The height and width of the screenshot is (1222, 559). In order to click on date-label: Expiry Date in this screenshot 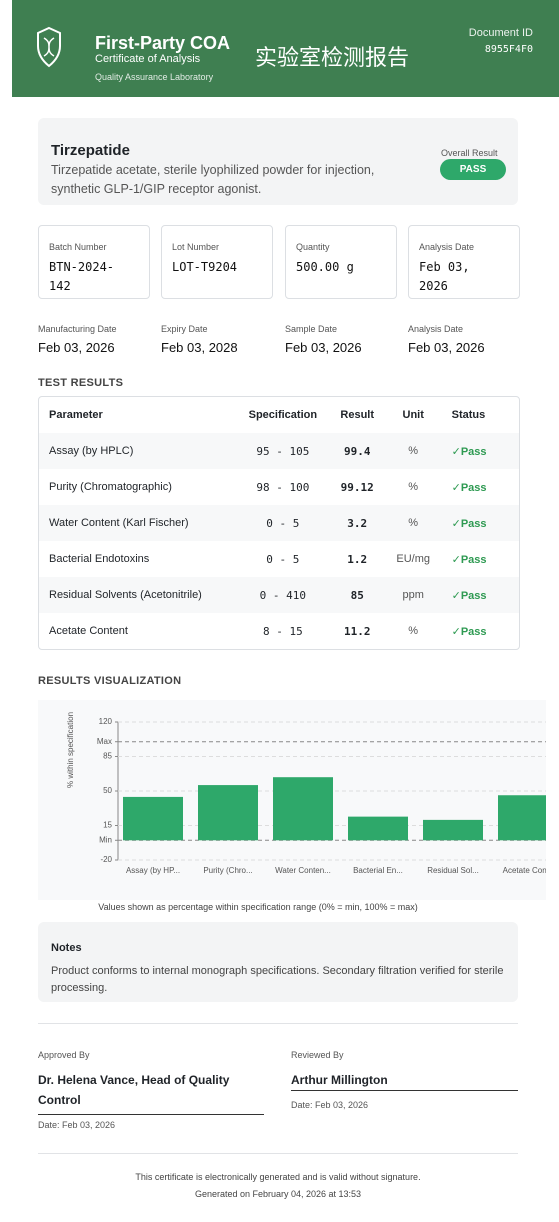, I will do `click(184, 329)`.